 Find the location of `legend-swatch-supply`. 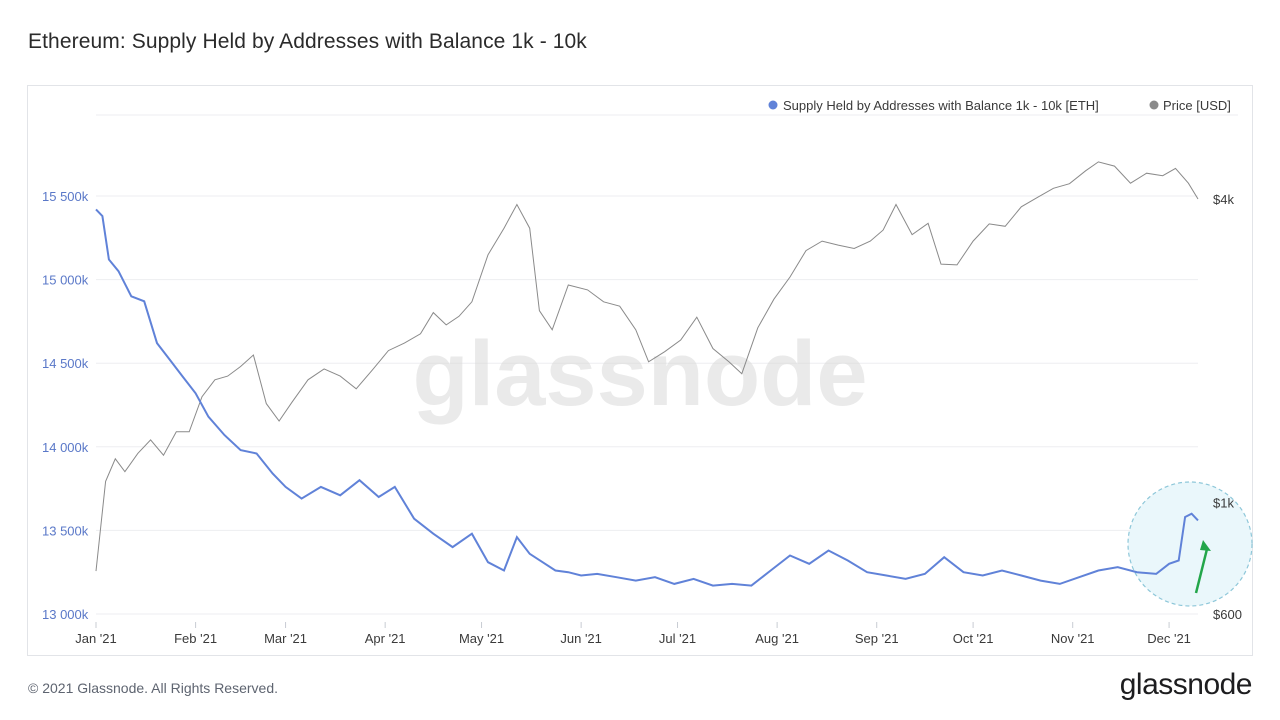

legend-swatch-supply is located at coordinates (773, 105).